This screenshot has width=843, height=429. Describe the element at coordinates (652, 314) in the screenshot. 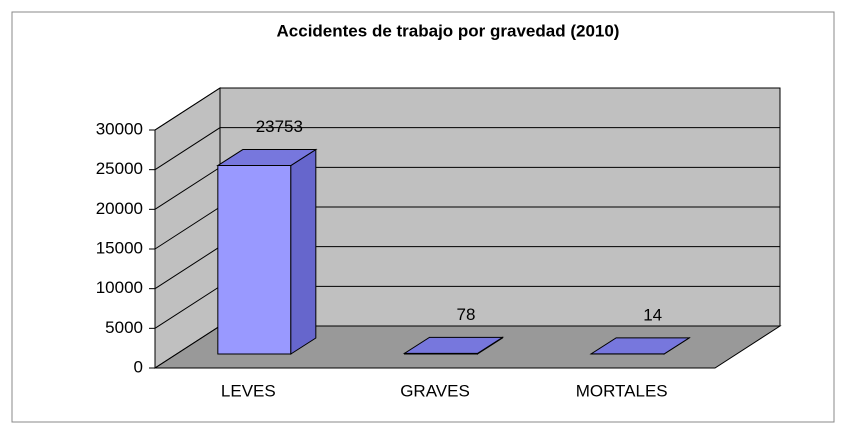

I see `data-label: 14` at that location.